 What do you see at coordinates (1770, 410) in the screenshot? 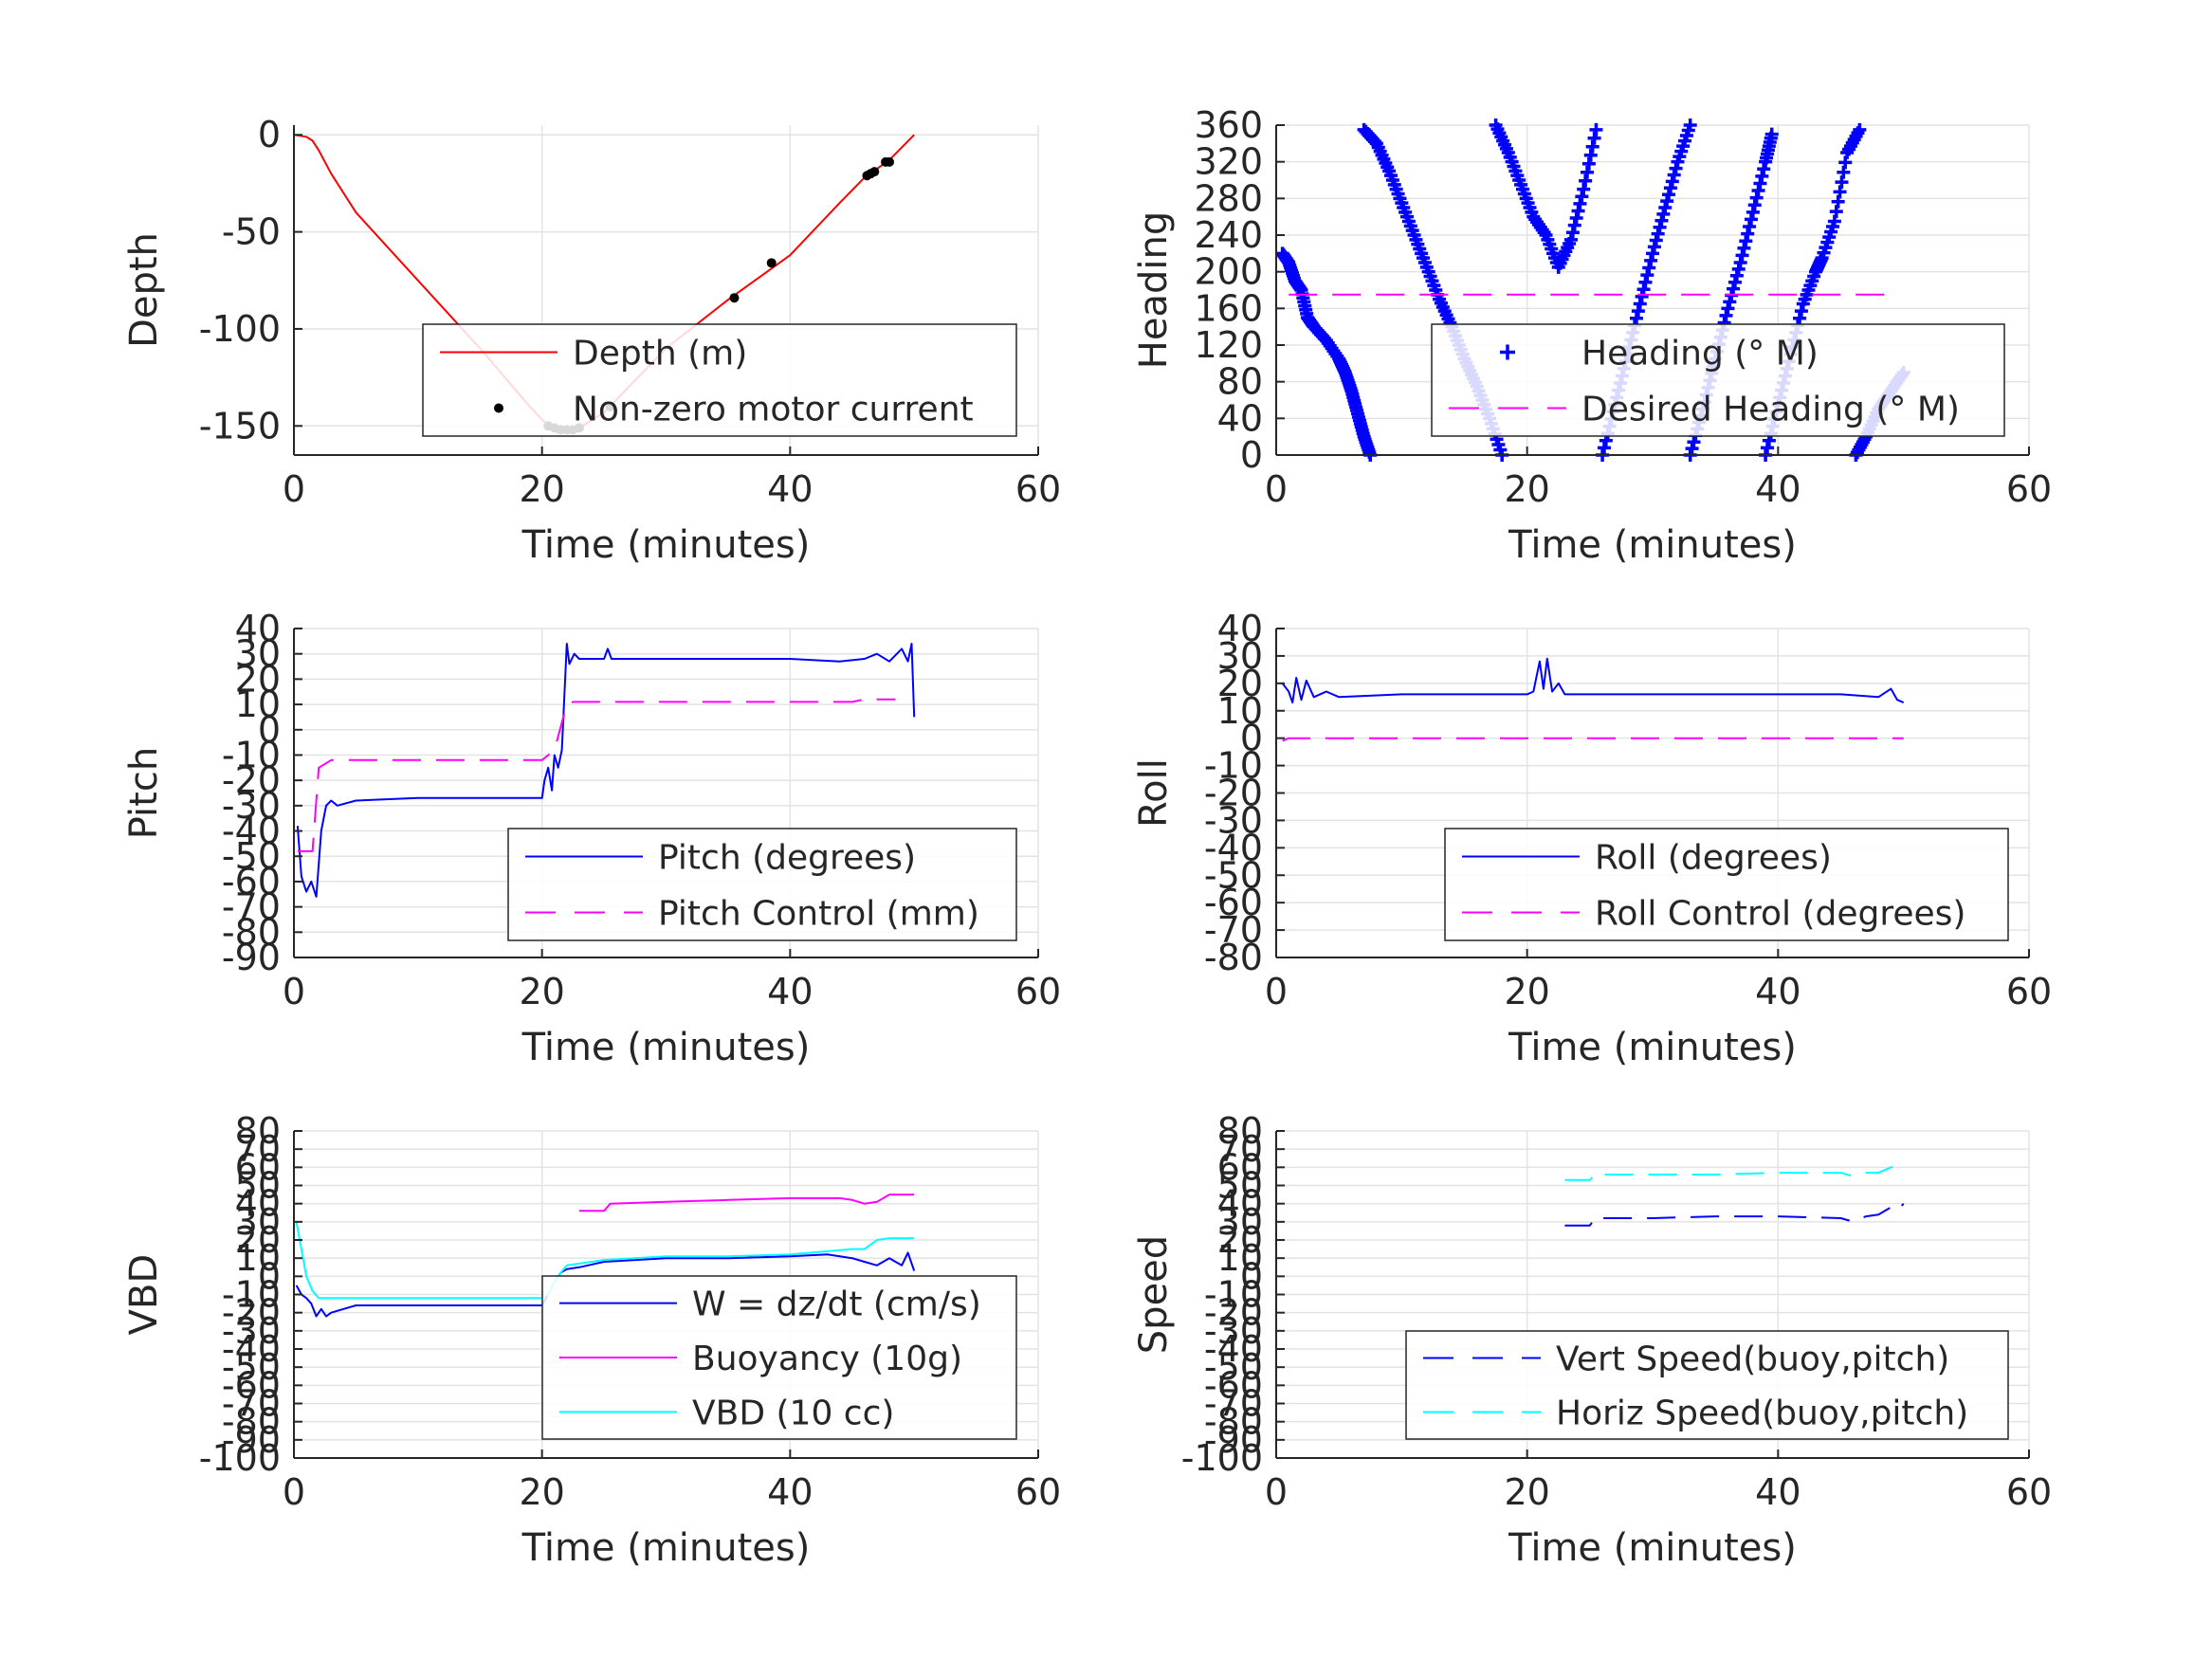
I see `legend-label: Desired Heading (° M)` at bounding box center [1770, 410].